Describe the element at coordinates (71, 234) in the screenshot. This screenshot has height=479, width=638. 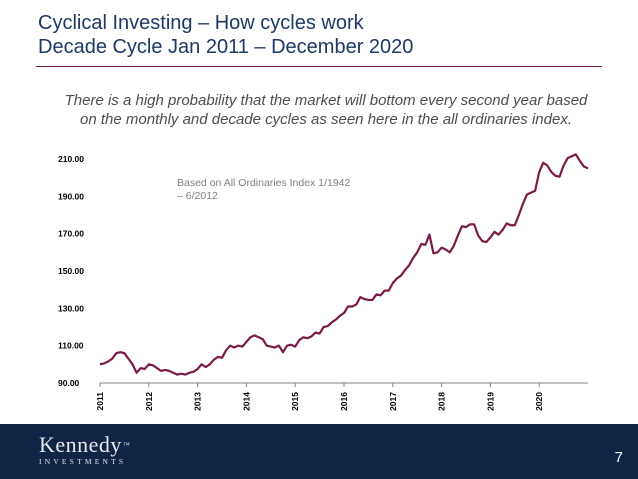
I see `y-tick-label: 170.00` at that location.